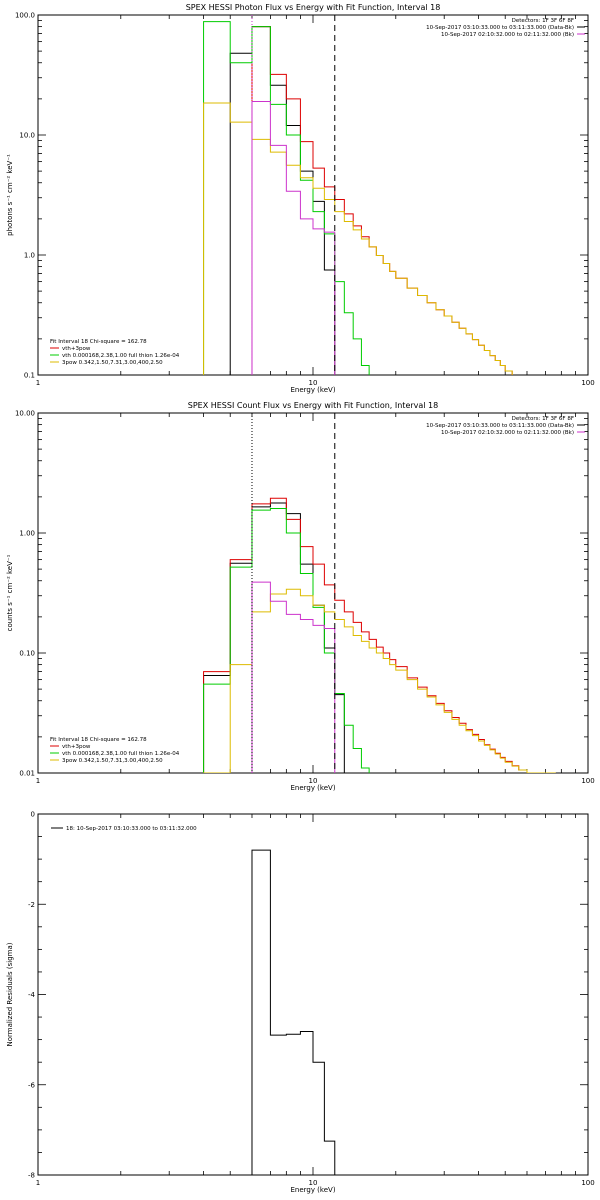 The image size is (600, 1200). What do you see at coordinates (31, 905) in the screenshot?
I see `y-tick-label: -2` at bounding box center [31, 905].